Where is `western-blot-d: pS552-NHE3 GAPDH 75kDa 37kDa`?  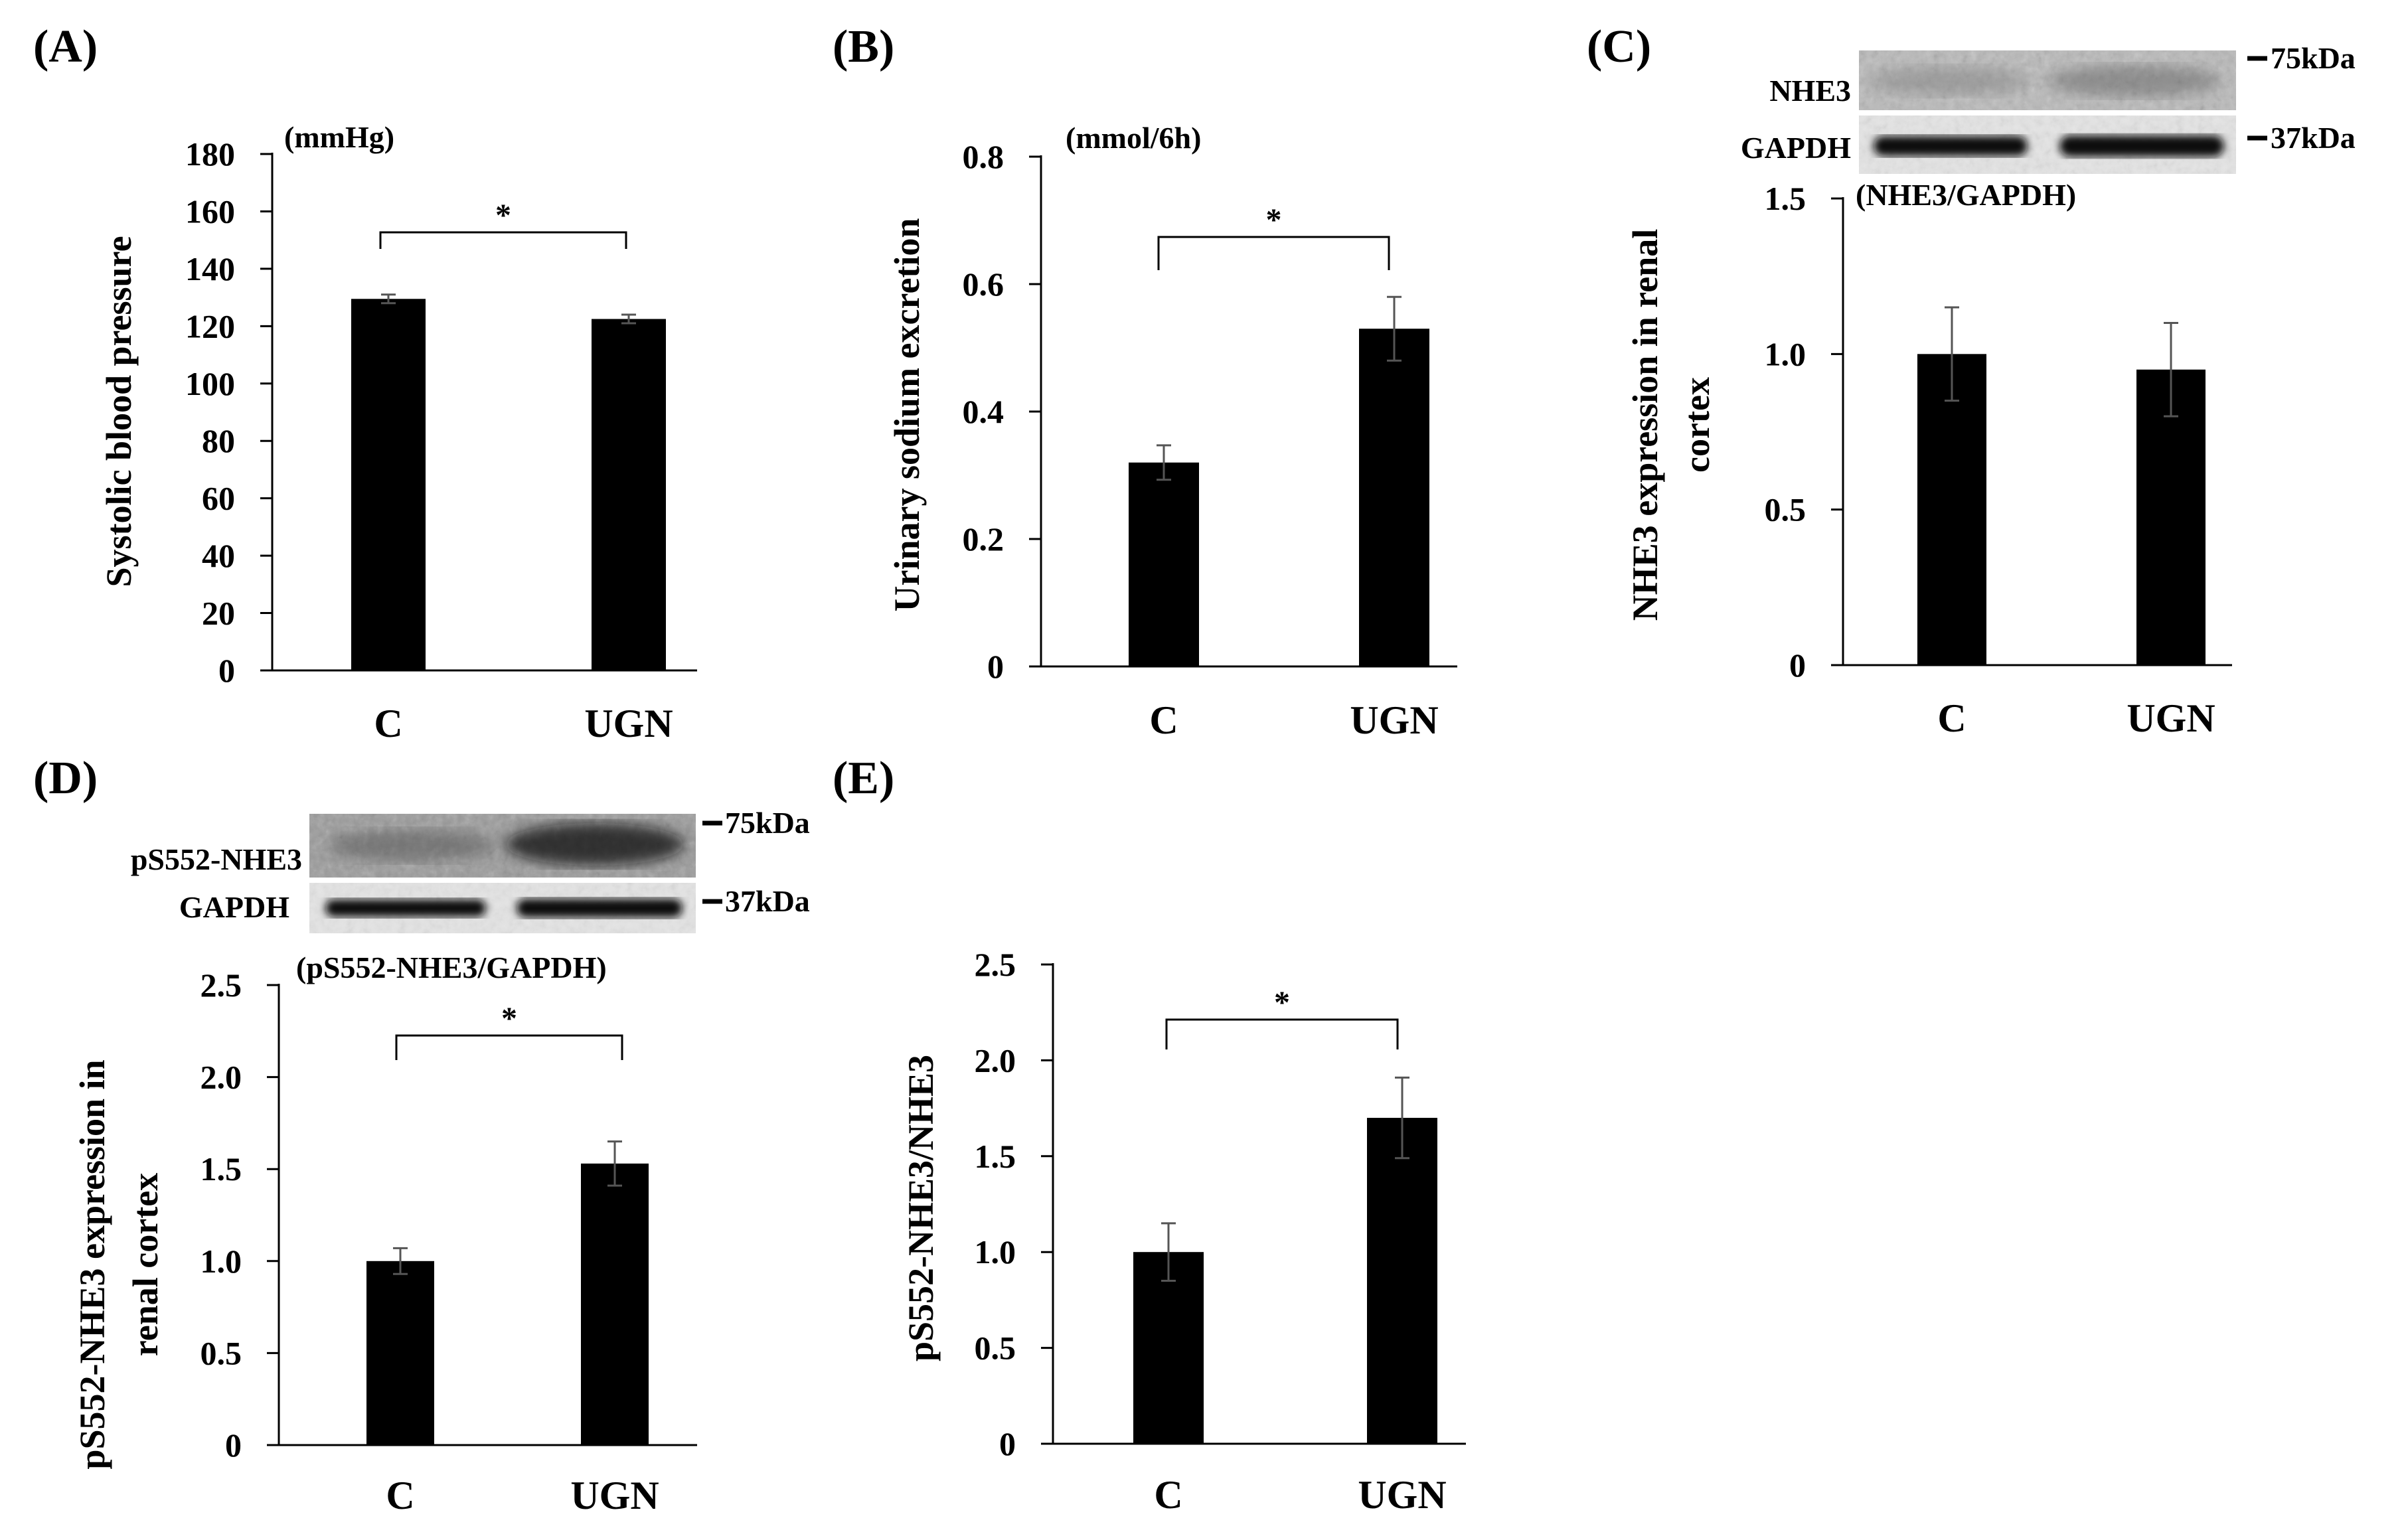
western-blot-d: pS552-NHE3 GAPDH 75kDa 37kDa is located at coordinates (471, 869).